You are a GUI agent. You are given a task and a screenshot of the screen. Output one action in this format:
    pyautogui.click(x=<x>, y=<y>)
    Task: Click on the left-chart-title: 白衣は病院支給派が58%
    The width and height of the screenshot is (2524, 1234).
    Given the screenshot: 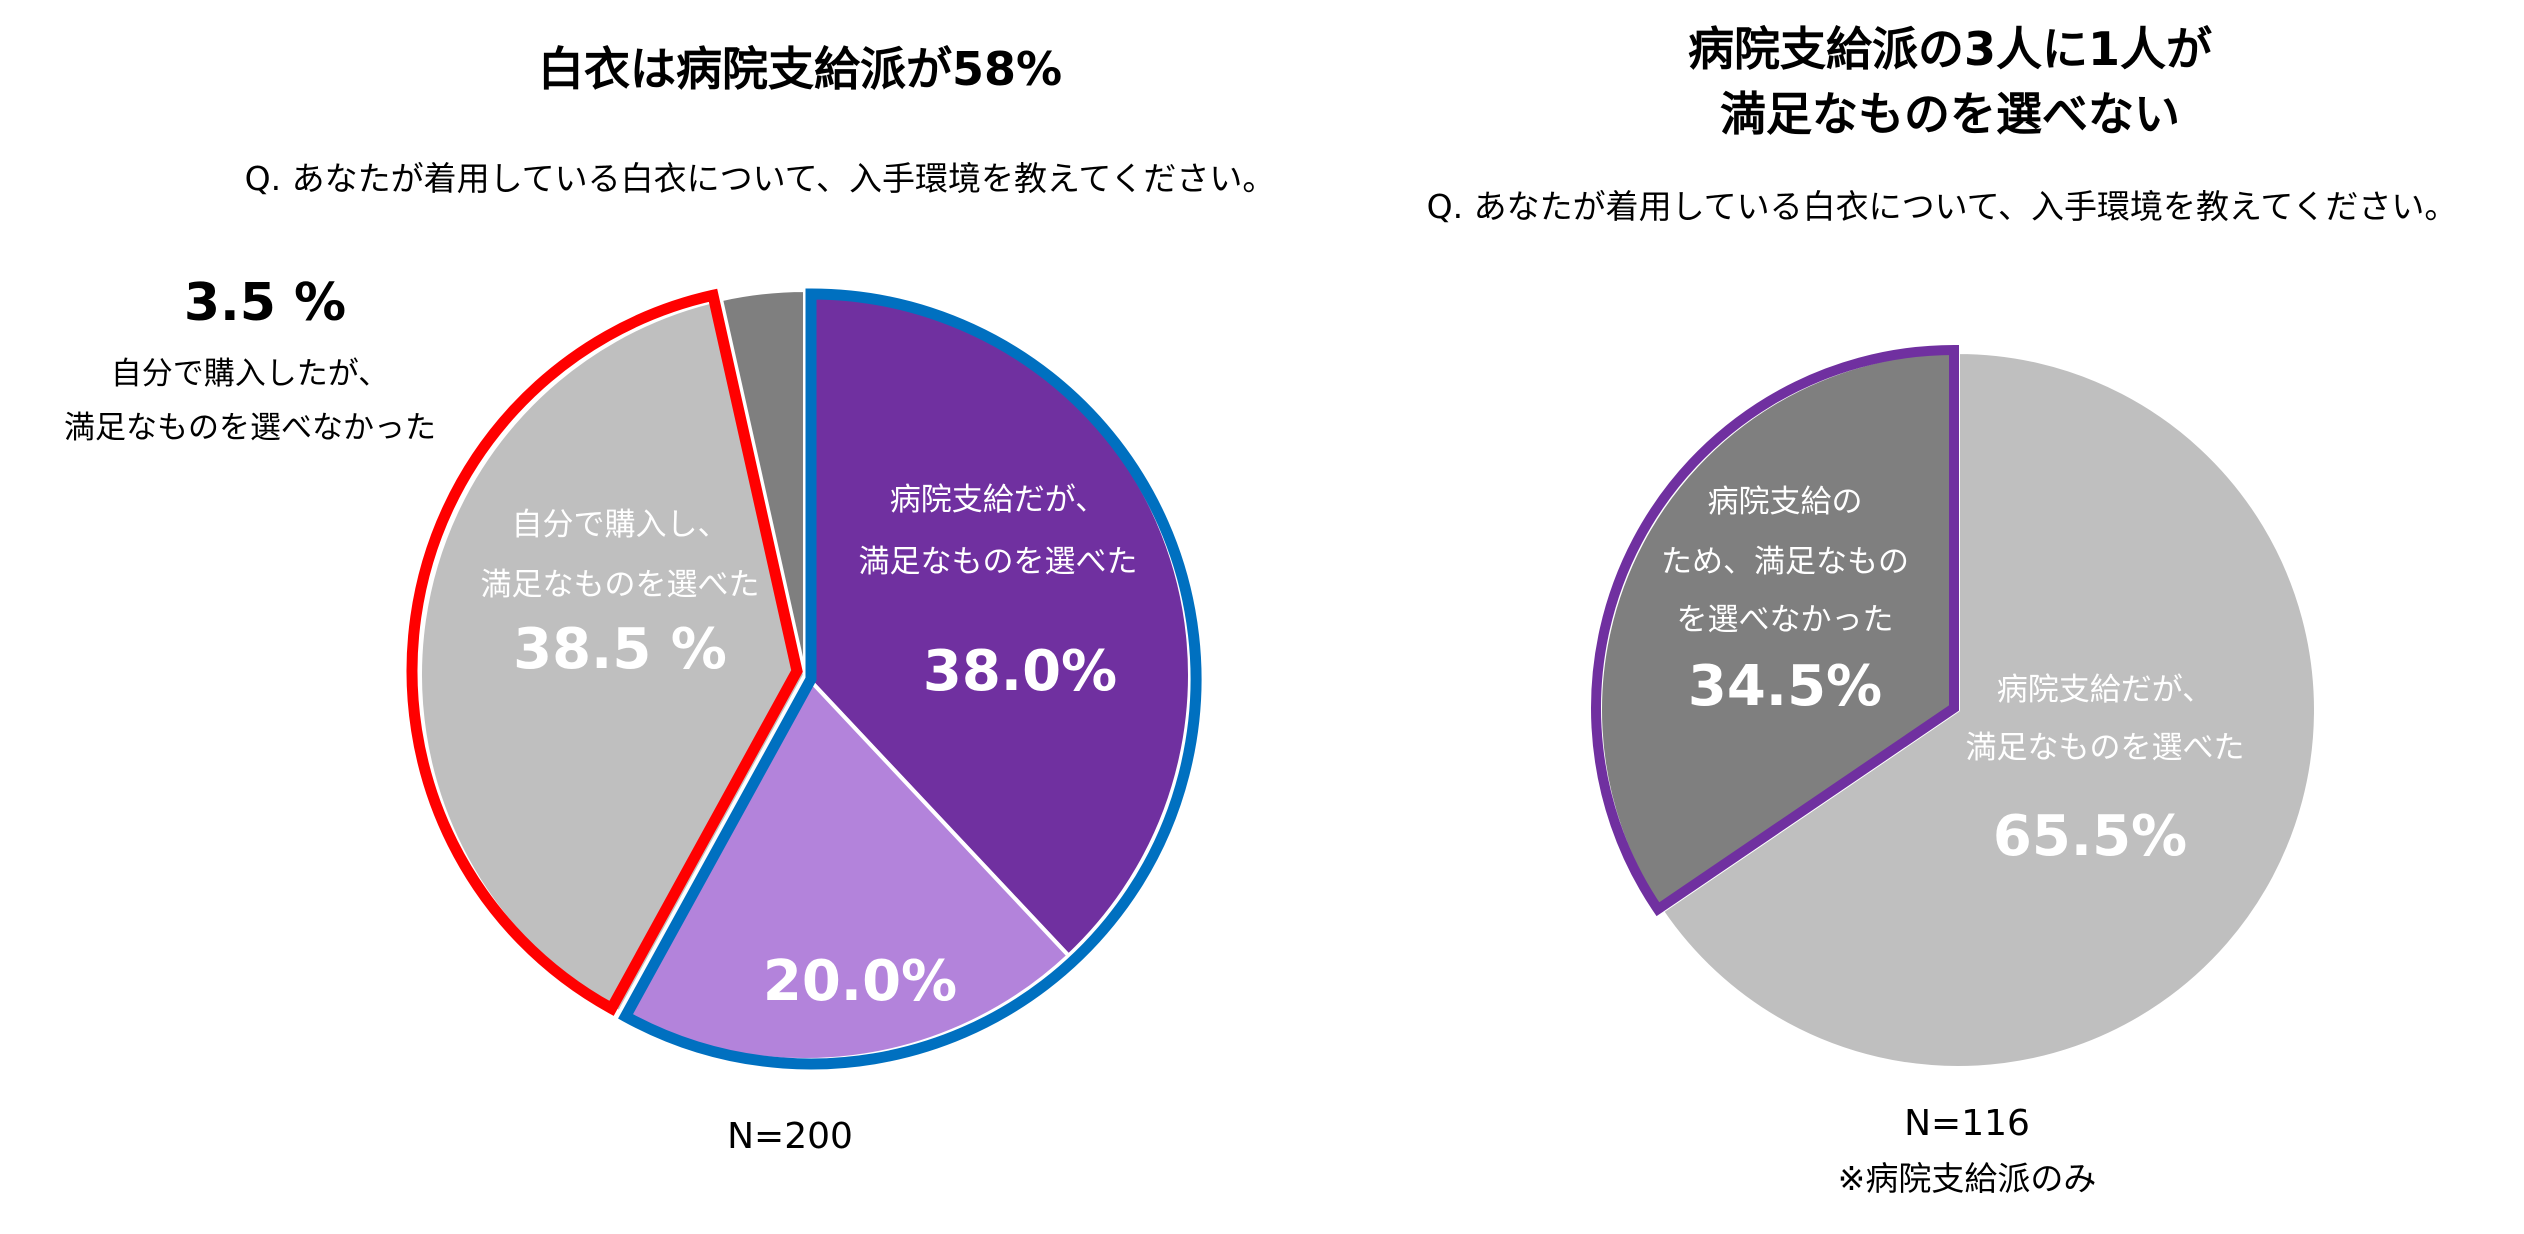 What is the action you would take?
    pyautogui.click(x=800, y=69)
    